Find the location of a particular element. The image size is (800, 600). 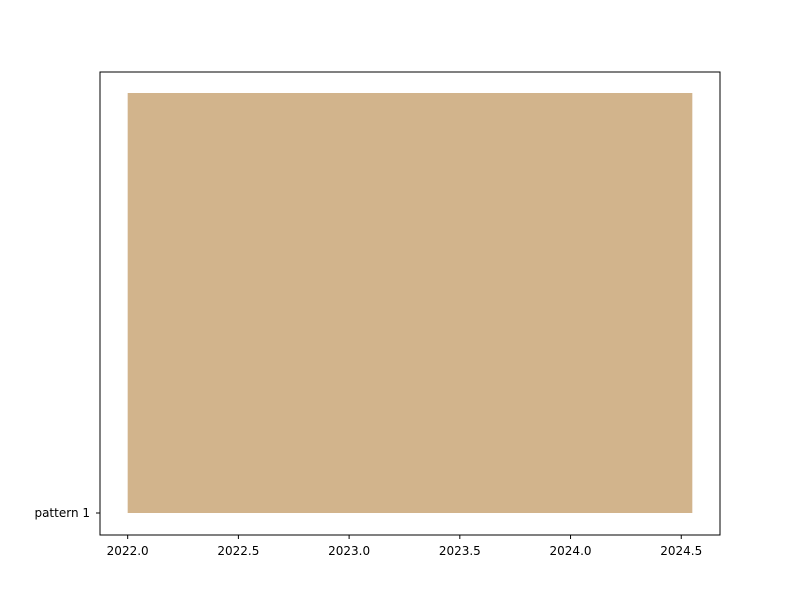

x-tick-label: 2024.5 is located at coordinates (681, 551).